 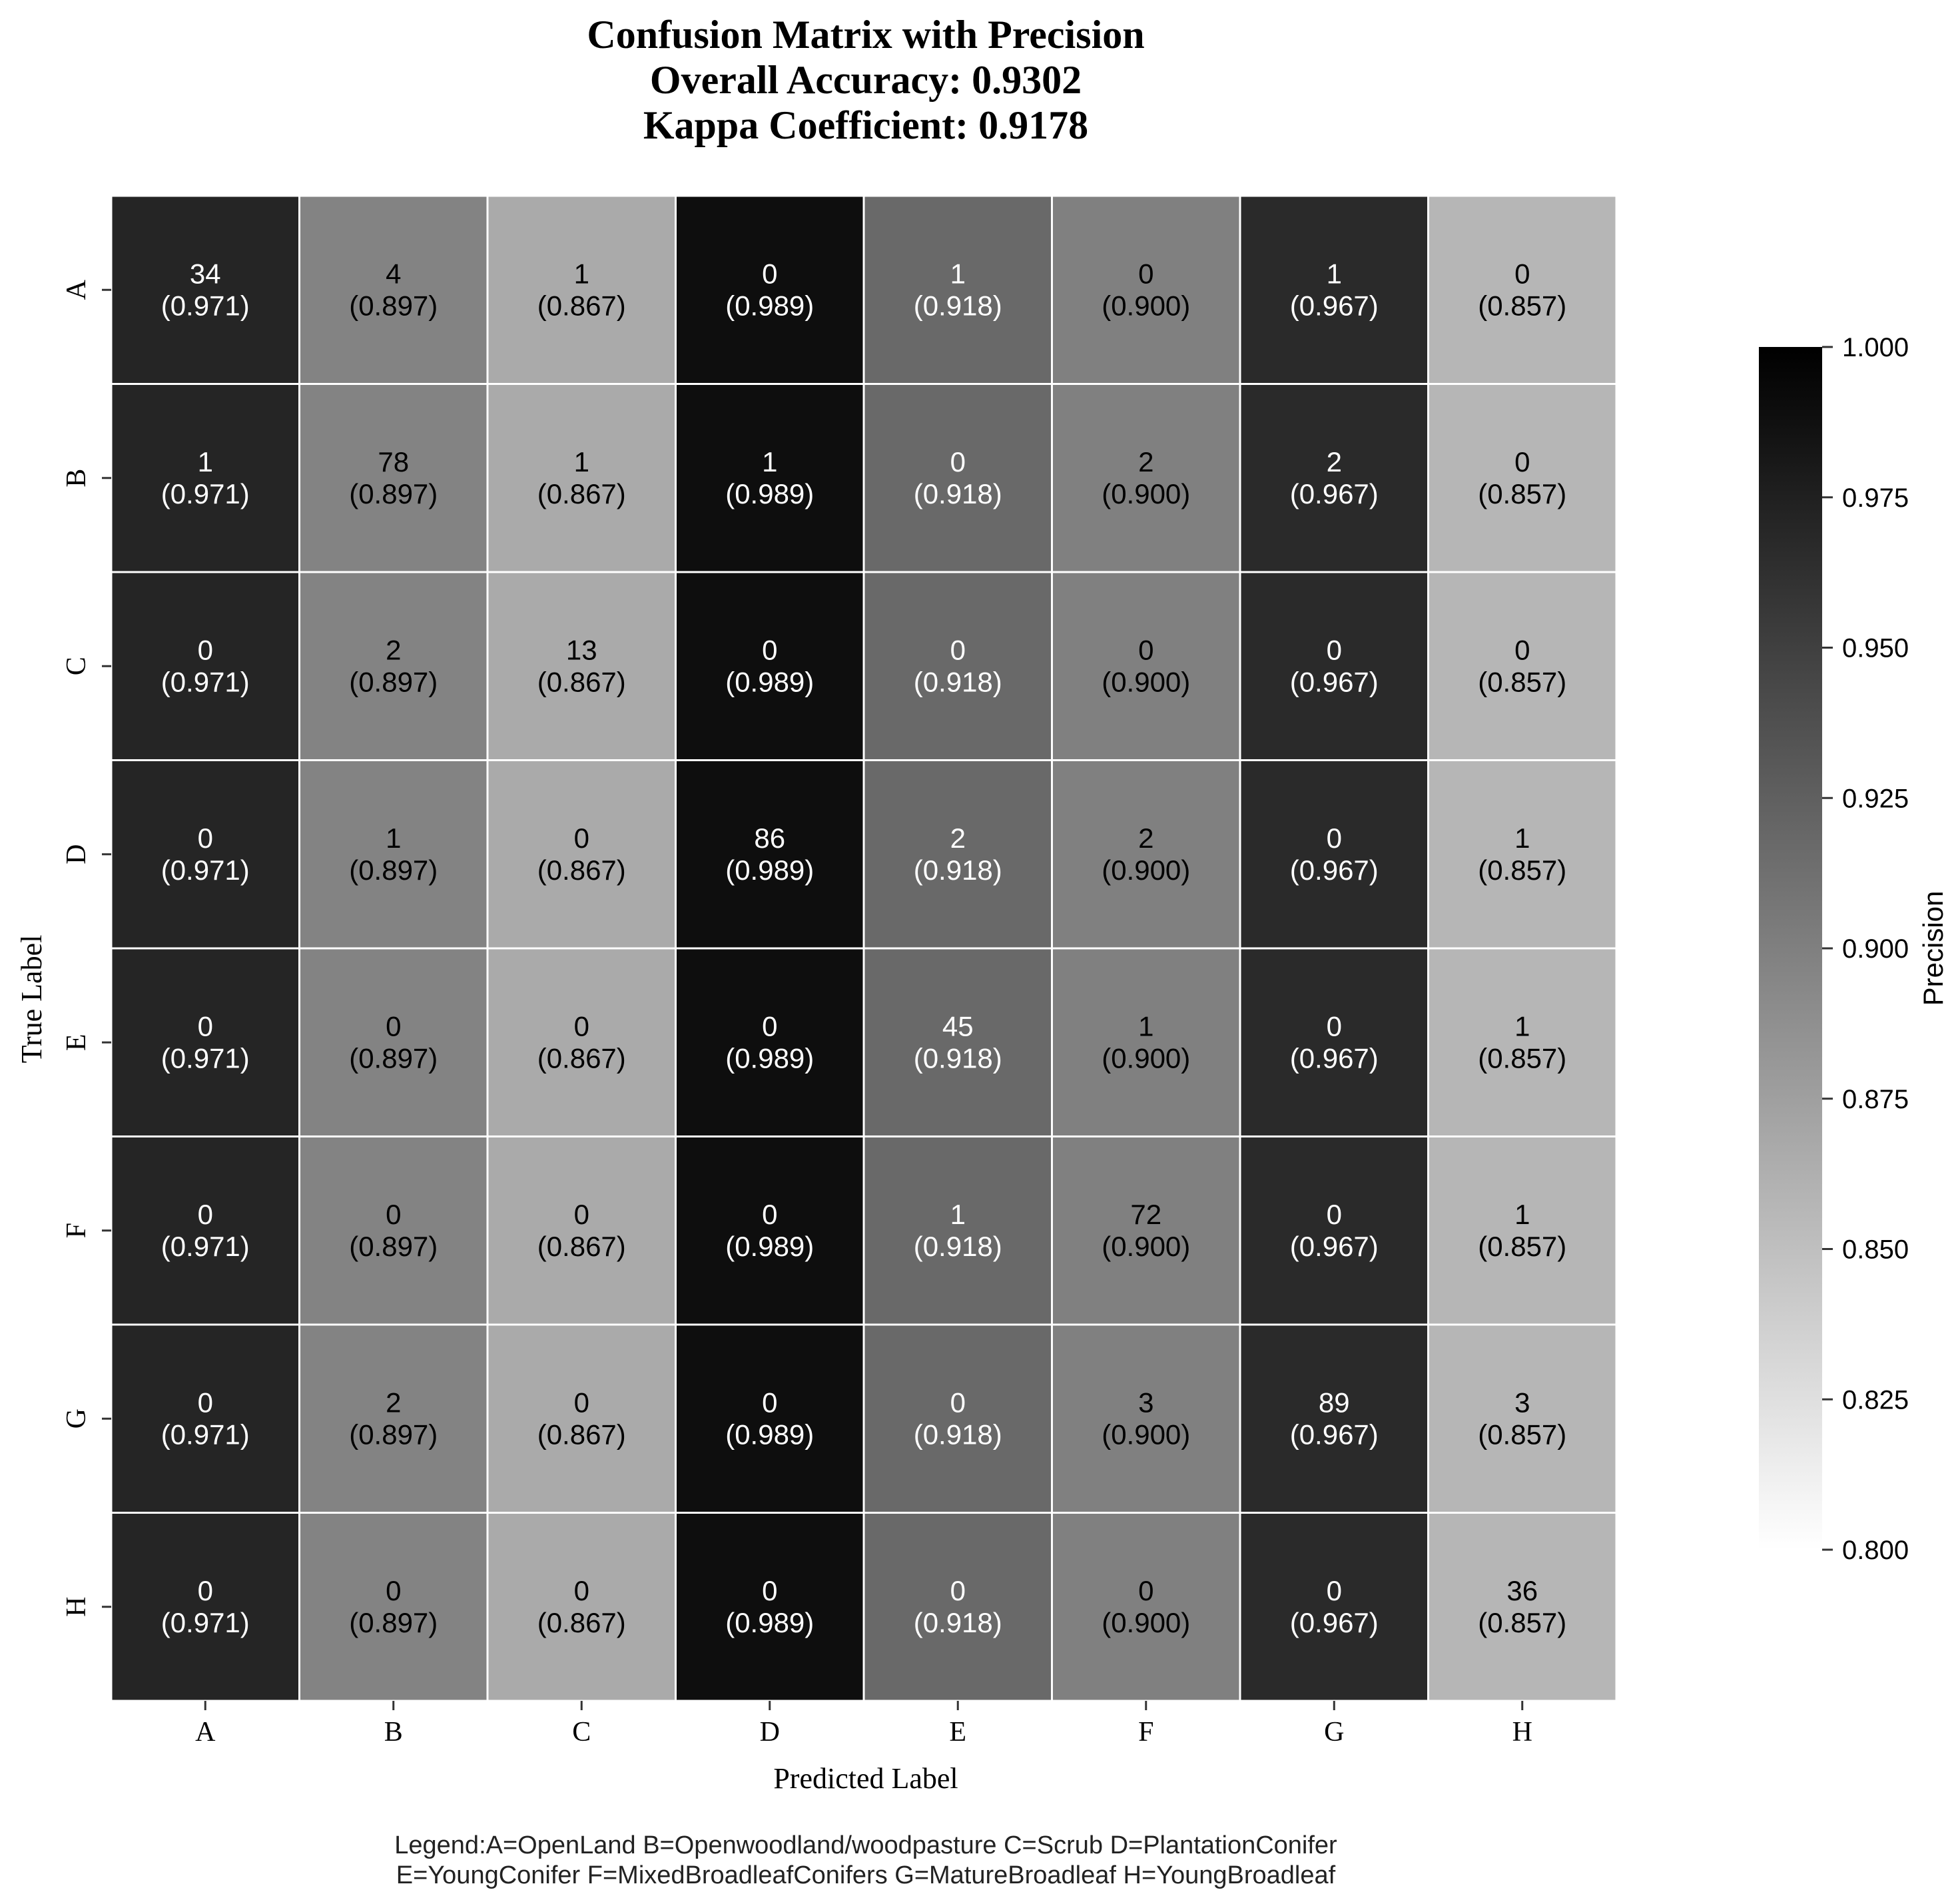 I want to click on x-tick-label: E, so click(x=957, y=1732).